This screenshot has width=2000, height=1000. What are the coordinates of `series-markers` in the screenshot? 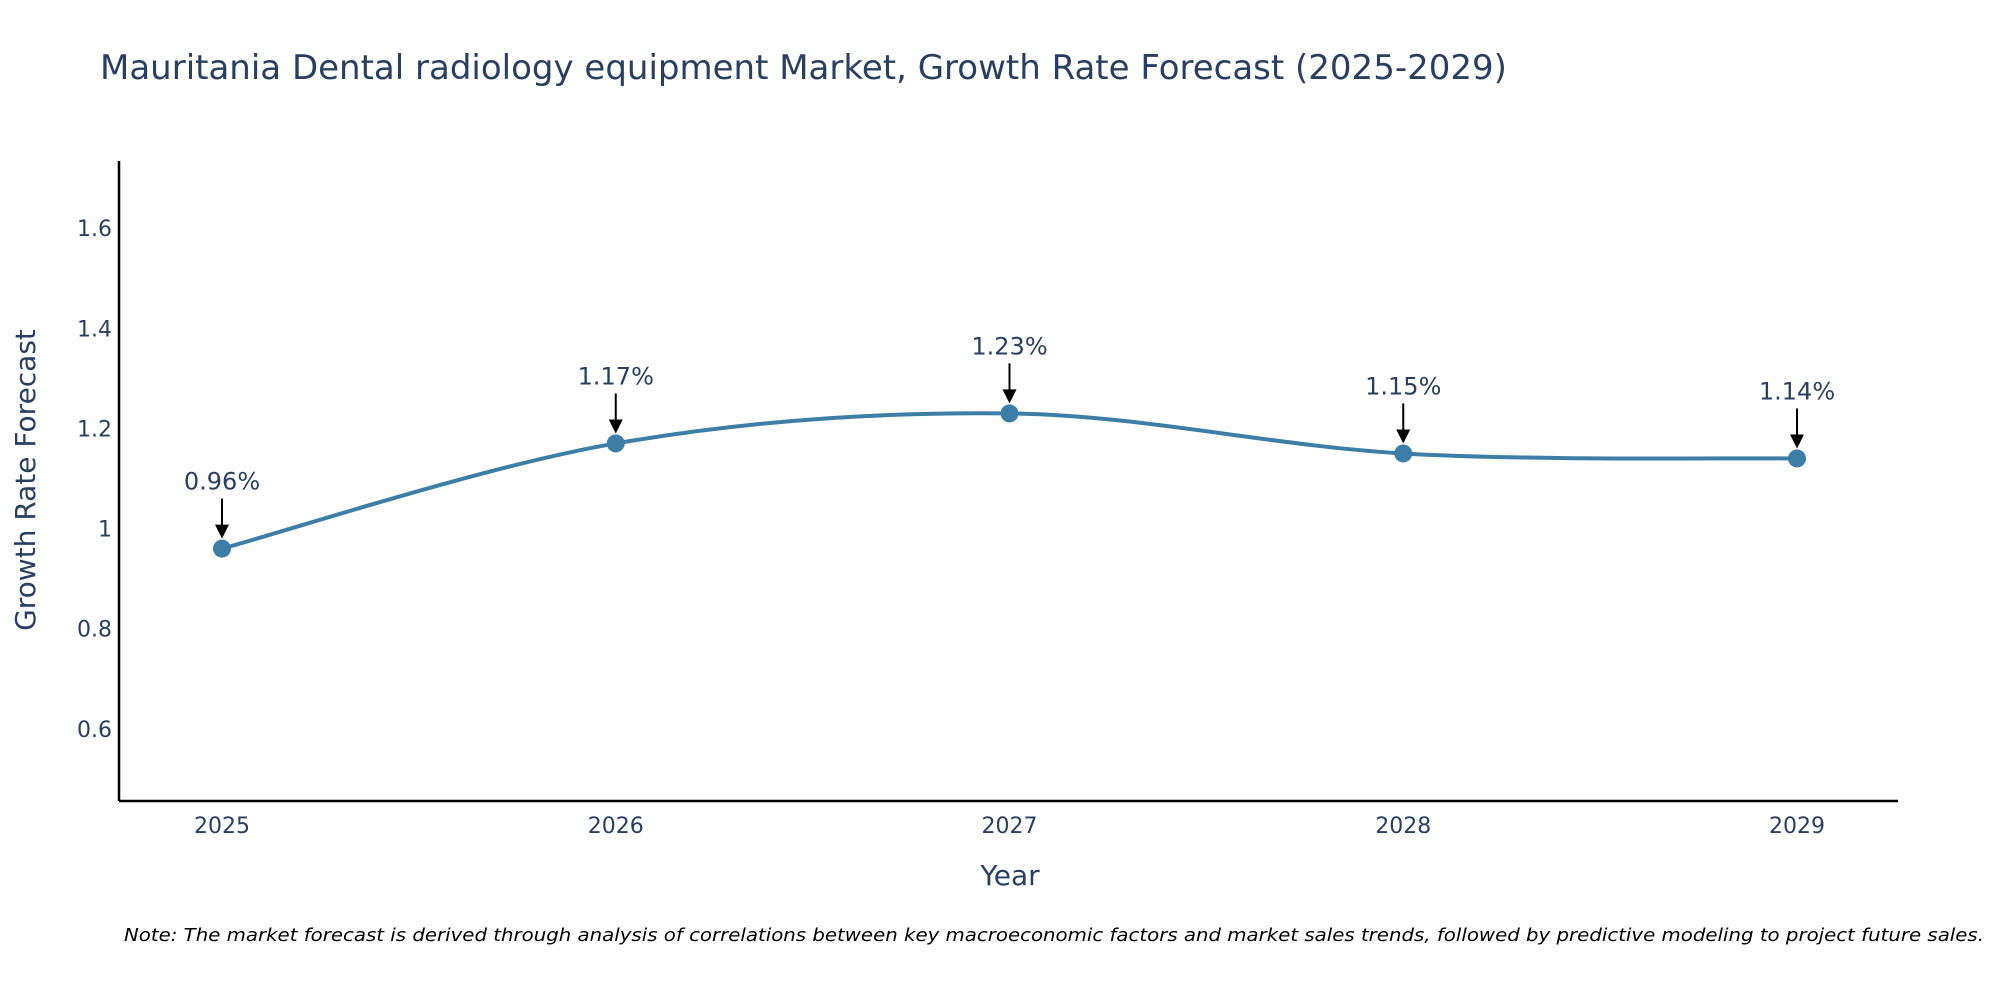 It's located at (1009, 481).